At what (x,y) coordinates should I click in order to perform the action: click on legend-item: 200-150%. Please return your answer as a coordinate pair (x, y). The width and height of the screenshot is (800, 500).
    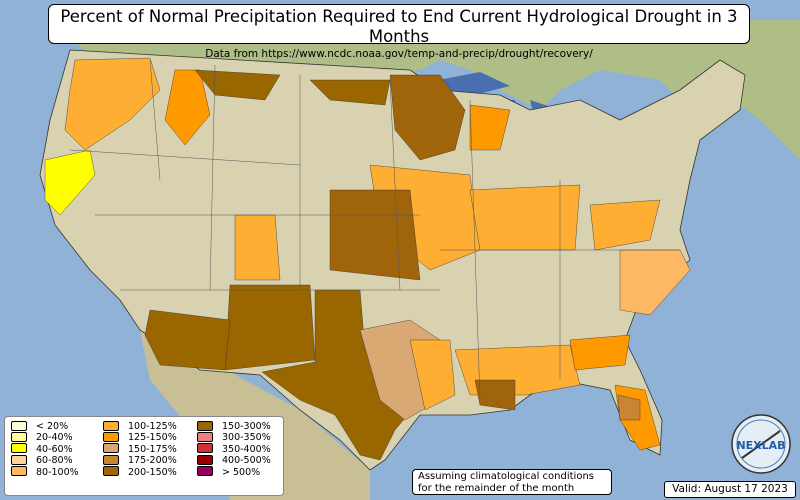
    Looking at the image, I should click on (140, 472).